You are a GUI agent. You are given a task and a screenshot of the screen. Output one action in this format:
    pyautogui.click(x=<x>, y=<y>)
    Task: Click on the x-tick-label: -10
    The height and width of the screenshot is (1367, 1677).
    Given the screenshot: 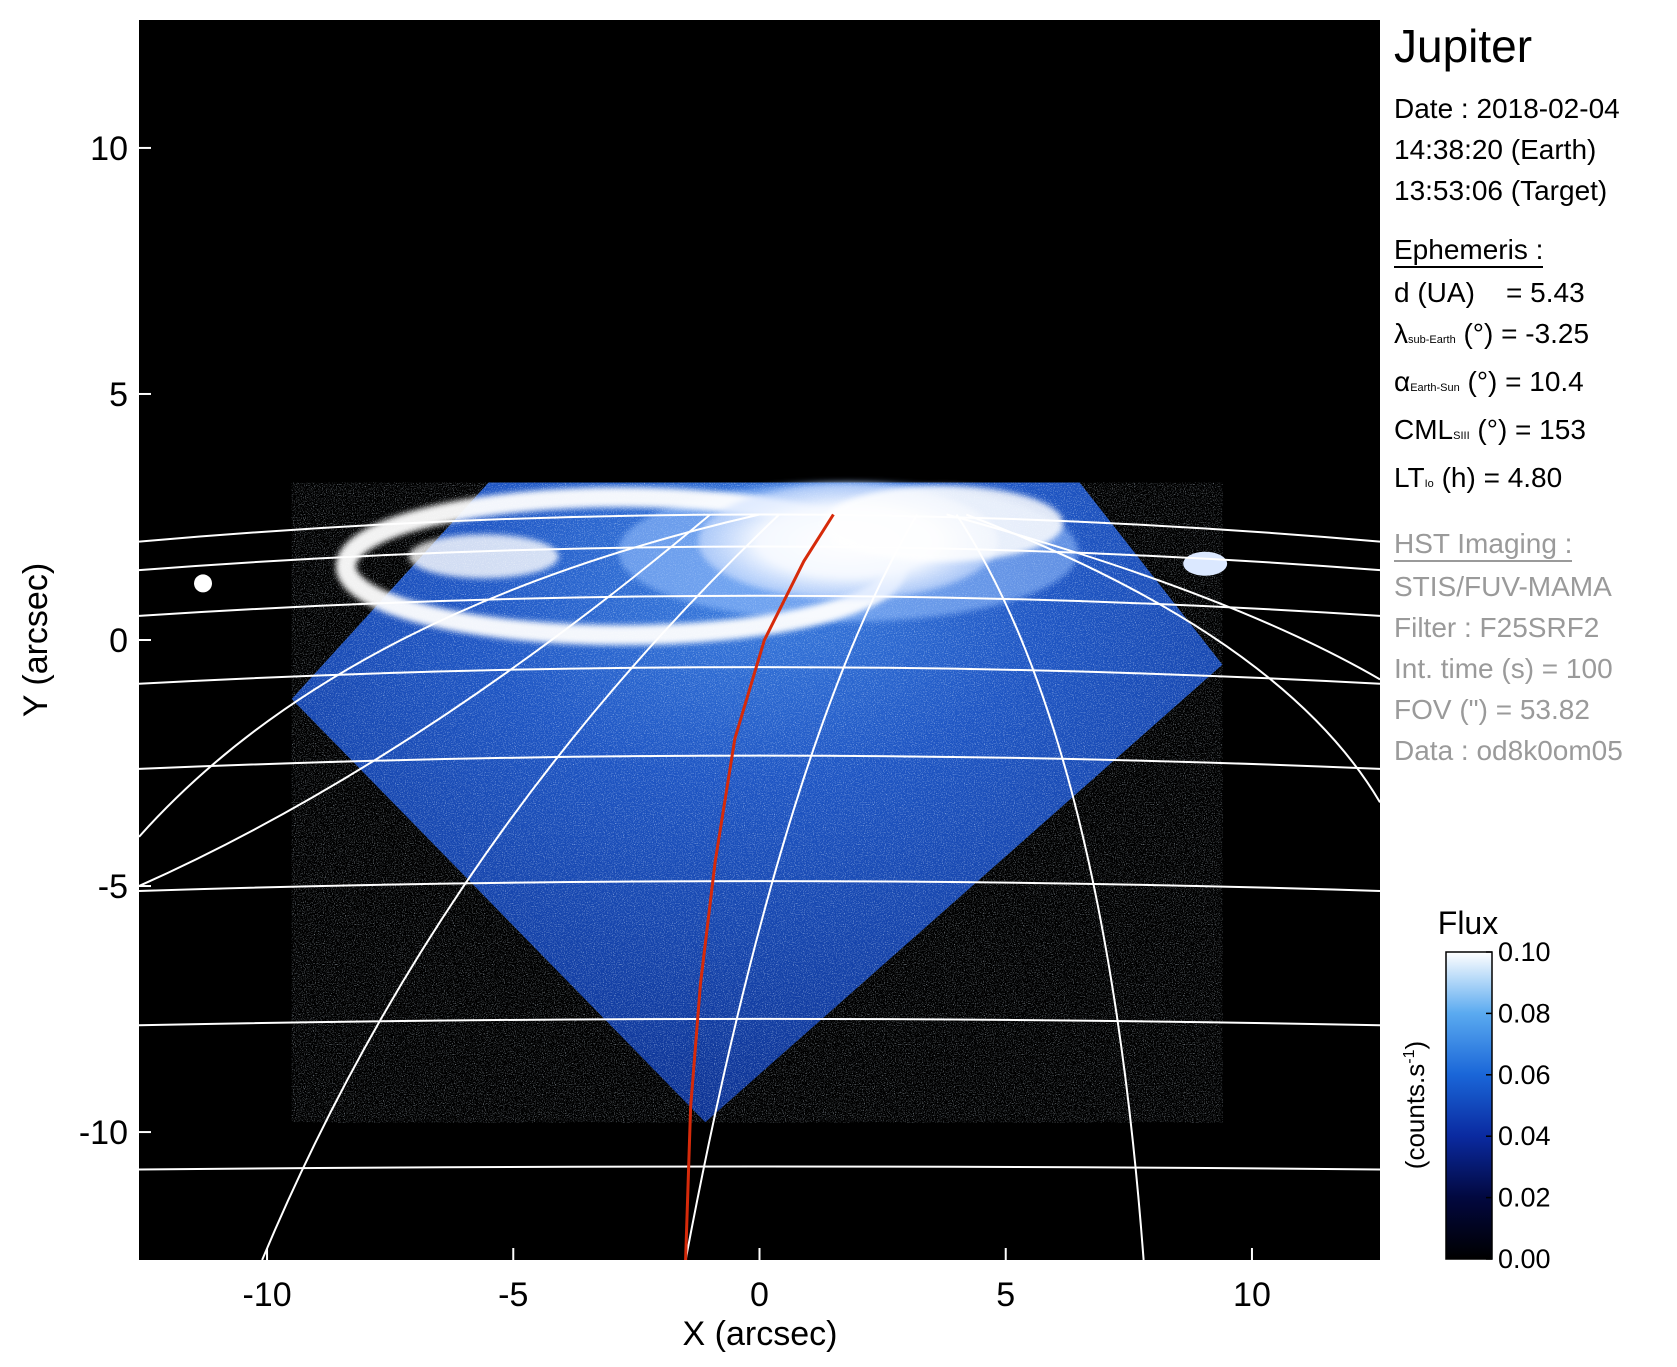 What is the action you would take?
    pyautogui.click(x=266, y=1295)
    